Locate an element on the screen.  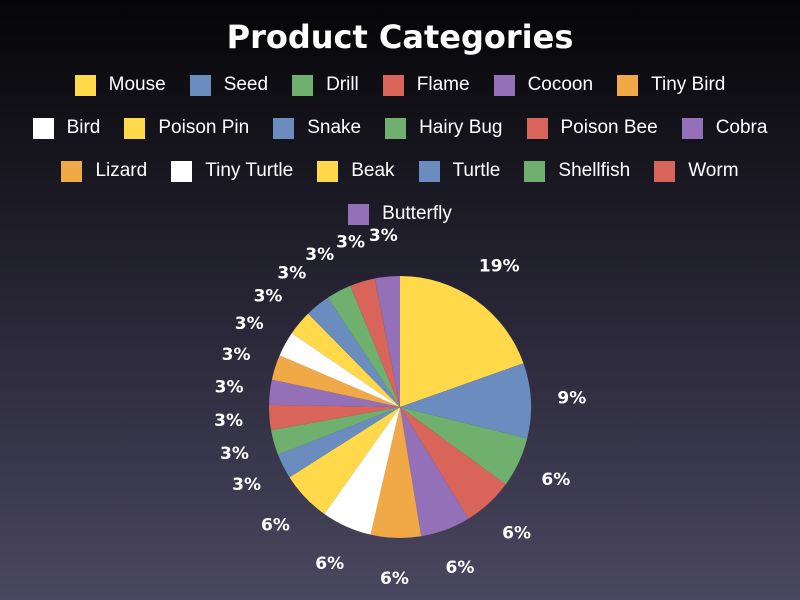
legend-item: Hairy Bug is located at coordinates (444, 128).